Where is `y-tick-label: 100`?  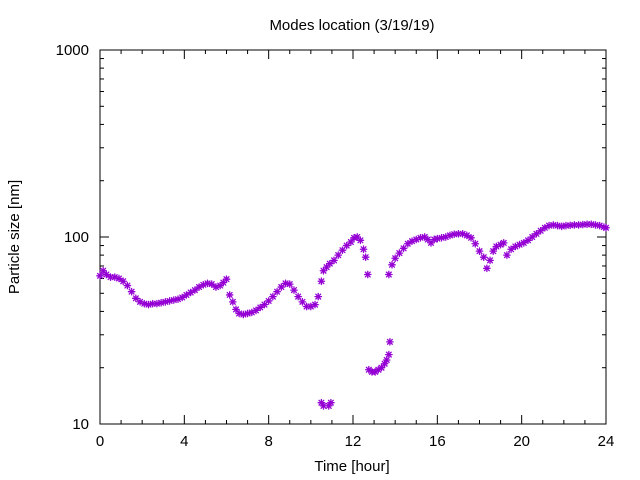
y-tick-label: 100 is located at coordinates (76, 237).